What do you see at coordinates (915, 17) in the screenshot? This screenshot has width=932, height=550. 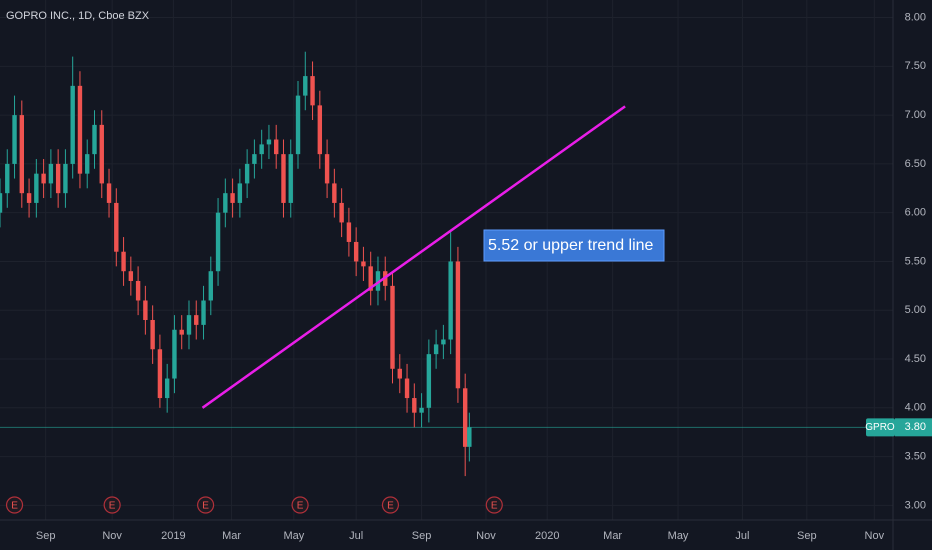 I see `y-tick-label: 8.00` at bounding box center [915, 17].